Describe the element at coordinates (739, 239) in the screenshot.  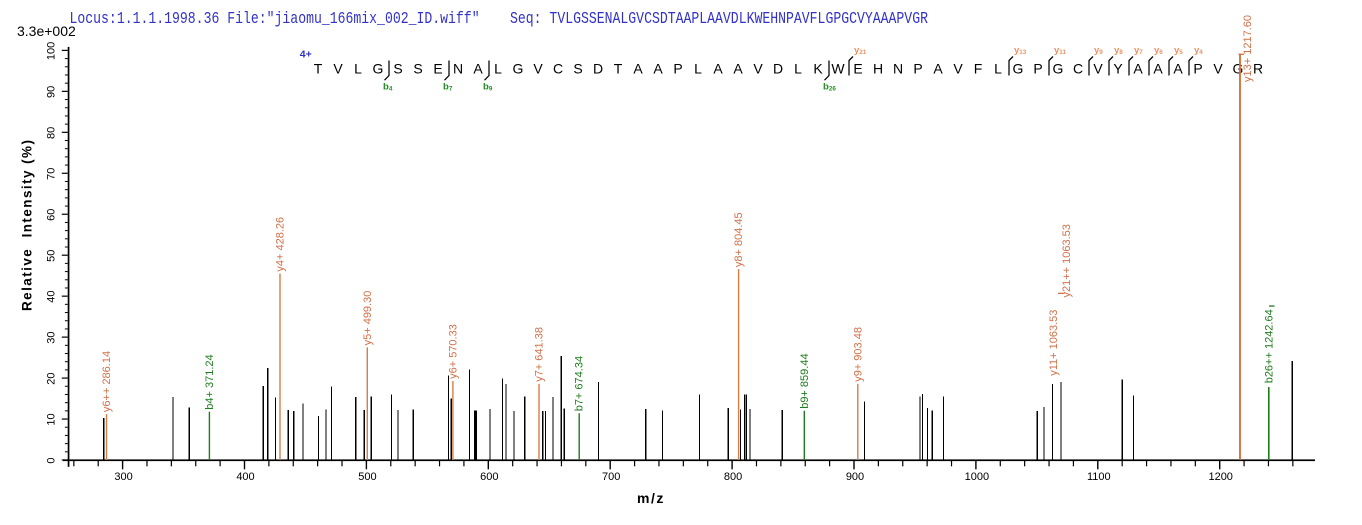
I see `svg-text: y8+ 804.45` at that location.